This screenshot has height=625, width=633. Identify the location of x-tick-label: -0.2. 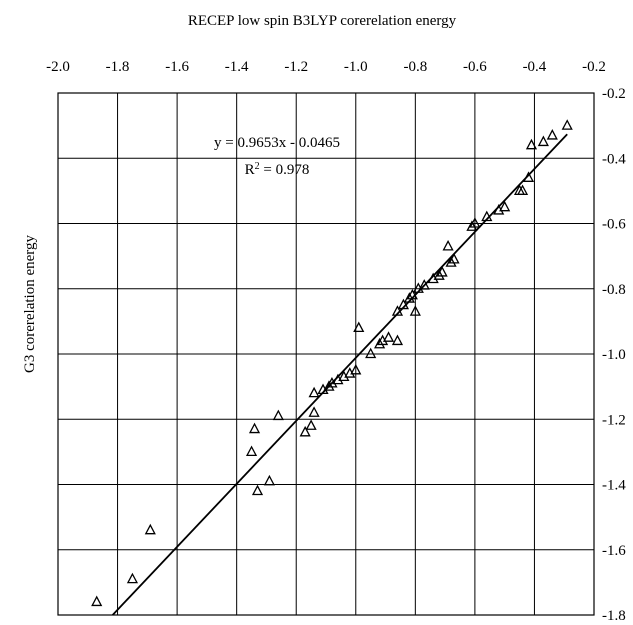
(594, 67).